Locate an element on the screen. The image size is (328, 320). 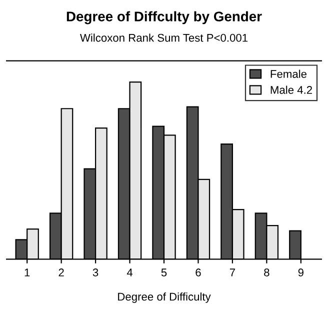
legend-label: Male 4.2 is located at coordinates (291, 90).